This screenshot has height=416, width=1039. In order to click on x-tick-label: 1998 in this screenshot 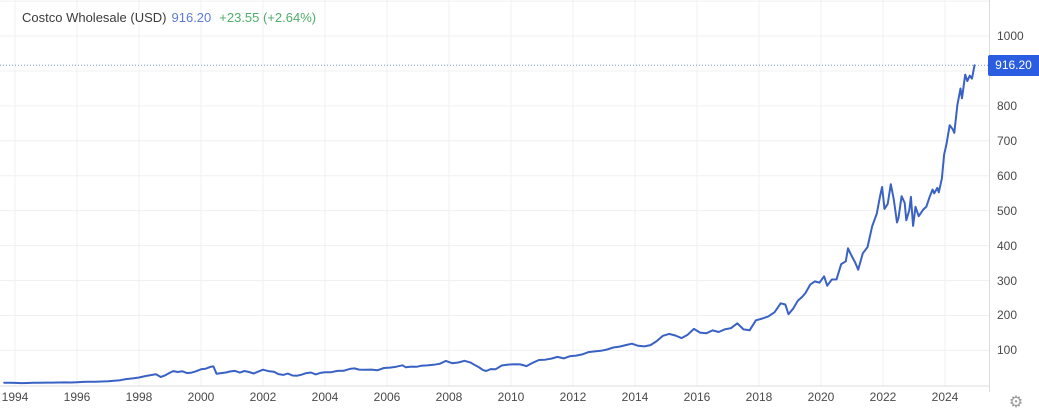, I will do `click(139, 397)`.